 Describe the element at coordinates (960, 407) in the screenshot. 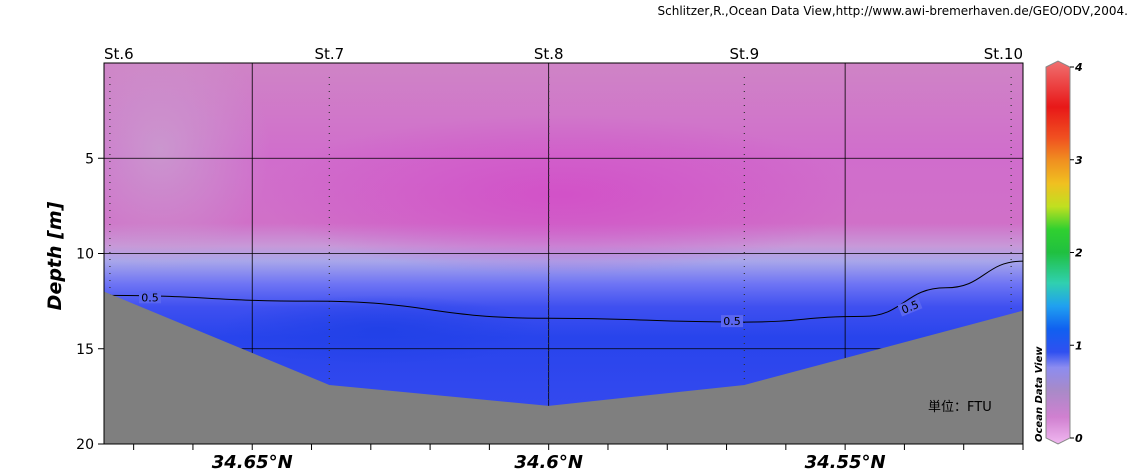

I see `unit-note: 単位：FTU` at that location.